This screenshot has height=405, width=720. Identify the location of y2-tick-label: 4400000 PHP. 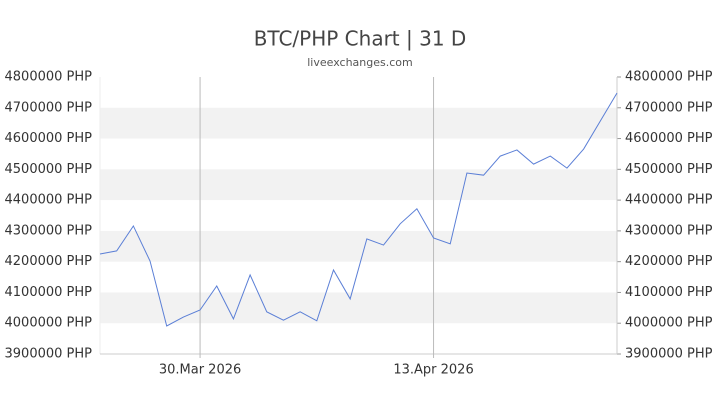
(669, 200).